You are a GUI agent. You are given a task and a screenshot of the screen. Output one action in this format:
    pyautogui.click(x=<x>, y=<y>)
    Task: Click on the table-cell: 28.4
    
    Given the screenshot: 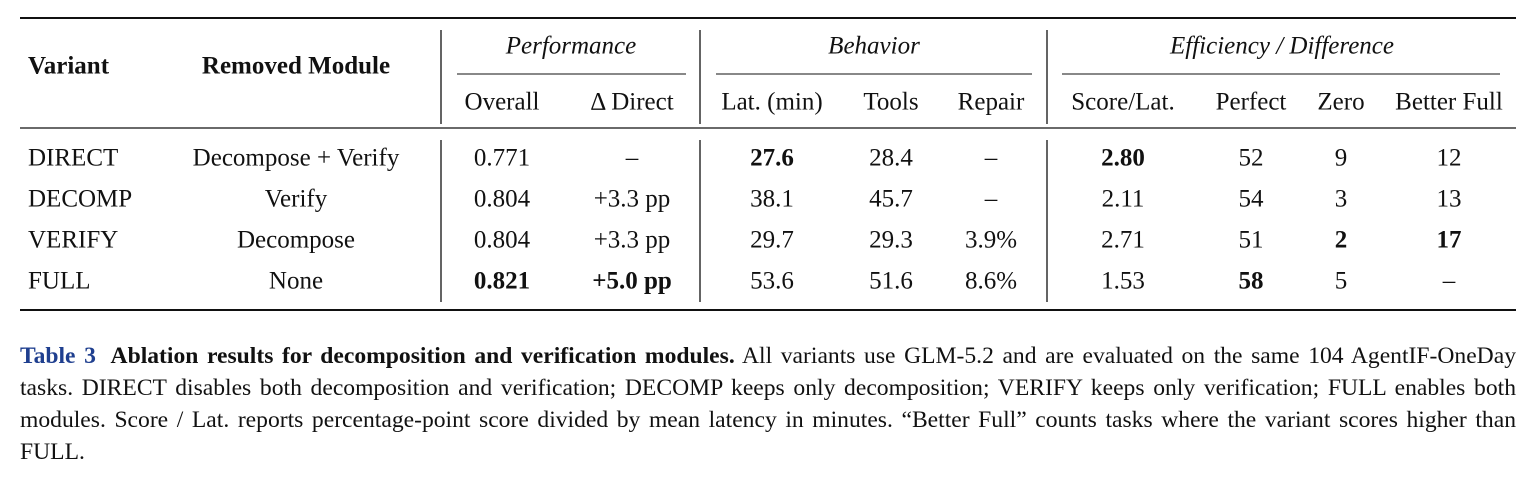 What is the action you would take?
    pyautogui.click(x=891, y=158)
    